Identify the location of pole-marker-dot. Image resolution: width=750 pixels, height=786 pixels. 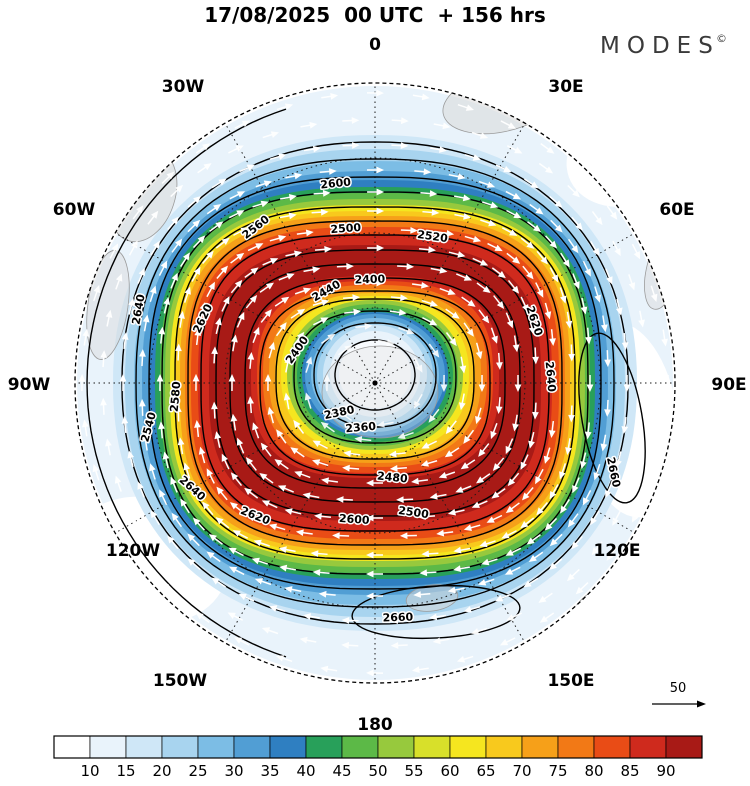
(375, 383).